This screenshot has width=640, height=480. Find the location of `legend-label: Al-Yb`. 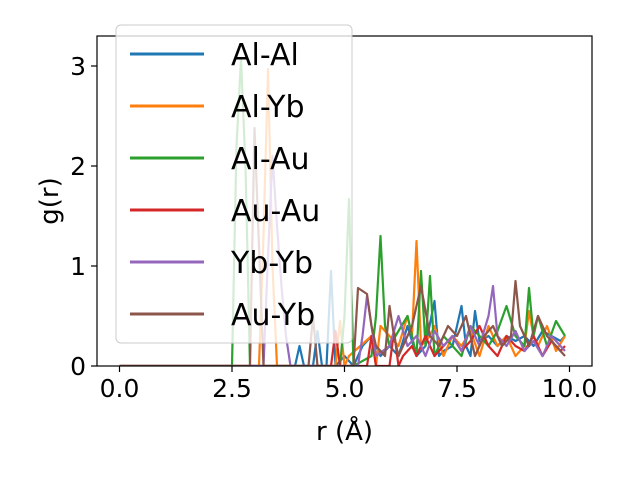

legend-label: Al-Yb is located at coordinates (268, 107).